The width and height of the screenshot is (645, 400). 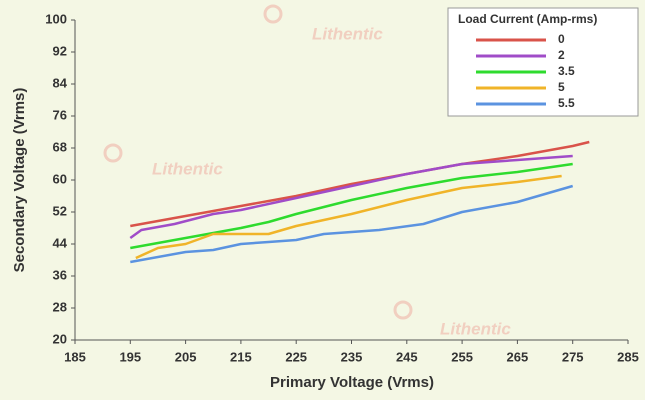 What do you see at coordinates (462, 356) in the screenshot?
I see `x-tick-label: 255` at bounding box center [462, 356].